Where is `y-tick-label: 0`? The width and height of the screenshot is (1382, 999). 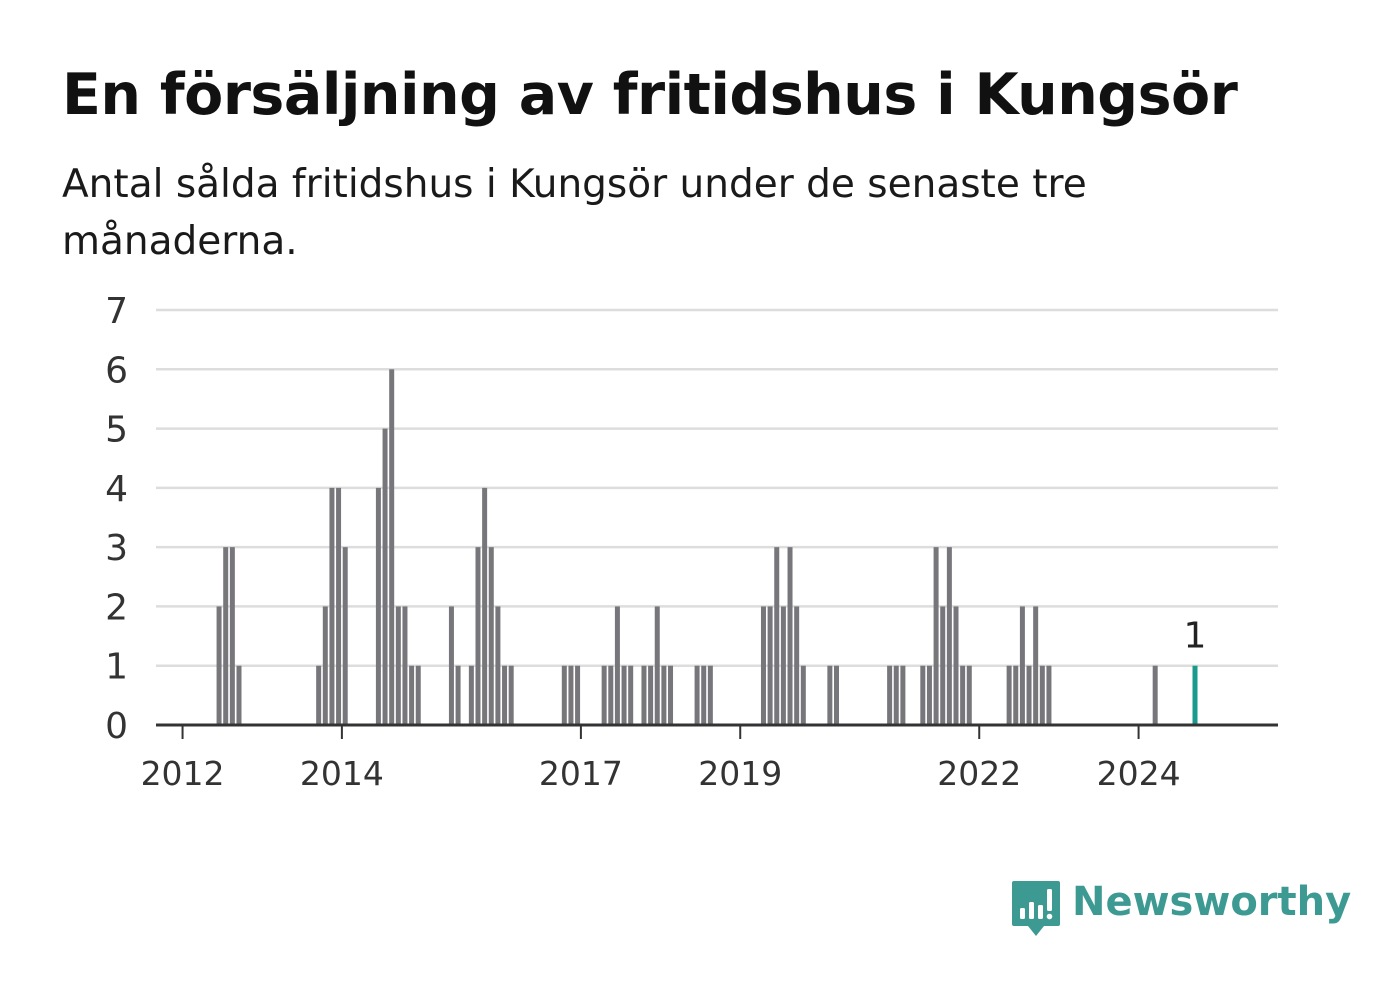
y-tick-label: 0 is located at coordinates (116, 726).